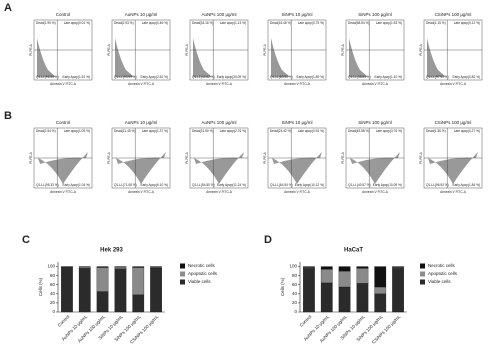 The height and width of the screenshot is (353, 500). What do you see at coordinates (359, 77) in the screenshot?
I see `quadrant-label: Q1-LL(38.83 %)` at bounding box center [359, 77].